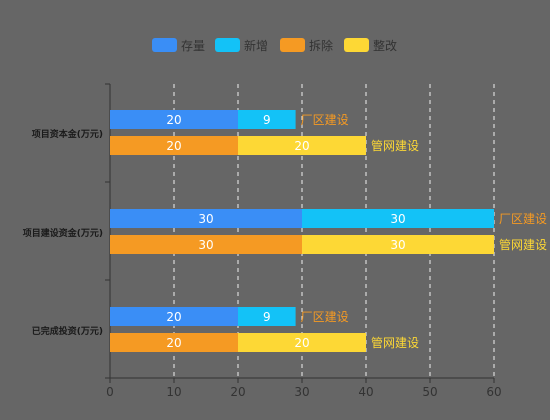 This screenshot has width=550, height=420. I want to click on x-tick-label: 0, so click(110, 392).